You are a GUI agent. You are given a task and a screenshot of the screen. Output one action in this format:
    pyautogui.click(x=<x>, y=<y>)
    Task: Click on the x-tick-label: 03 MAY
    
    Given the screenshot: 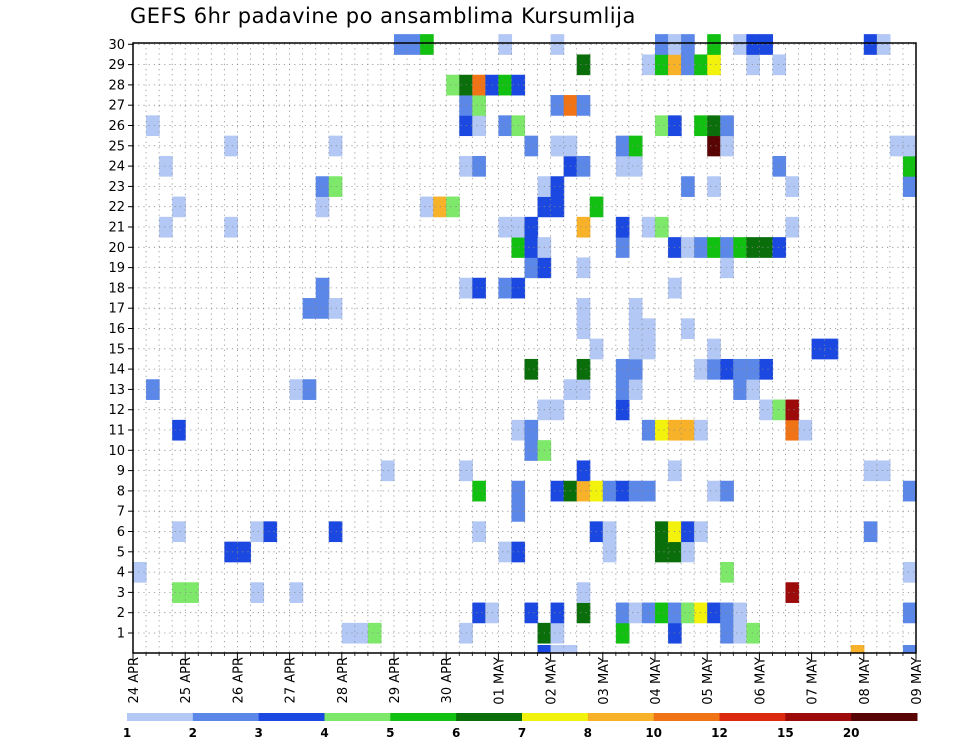 What is the action you would take?
    pyautogui.click(x=604, y=681)
    